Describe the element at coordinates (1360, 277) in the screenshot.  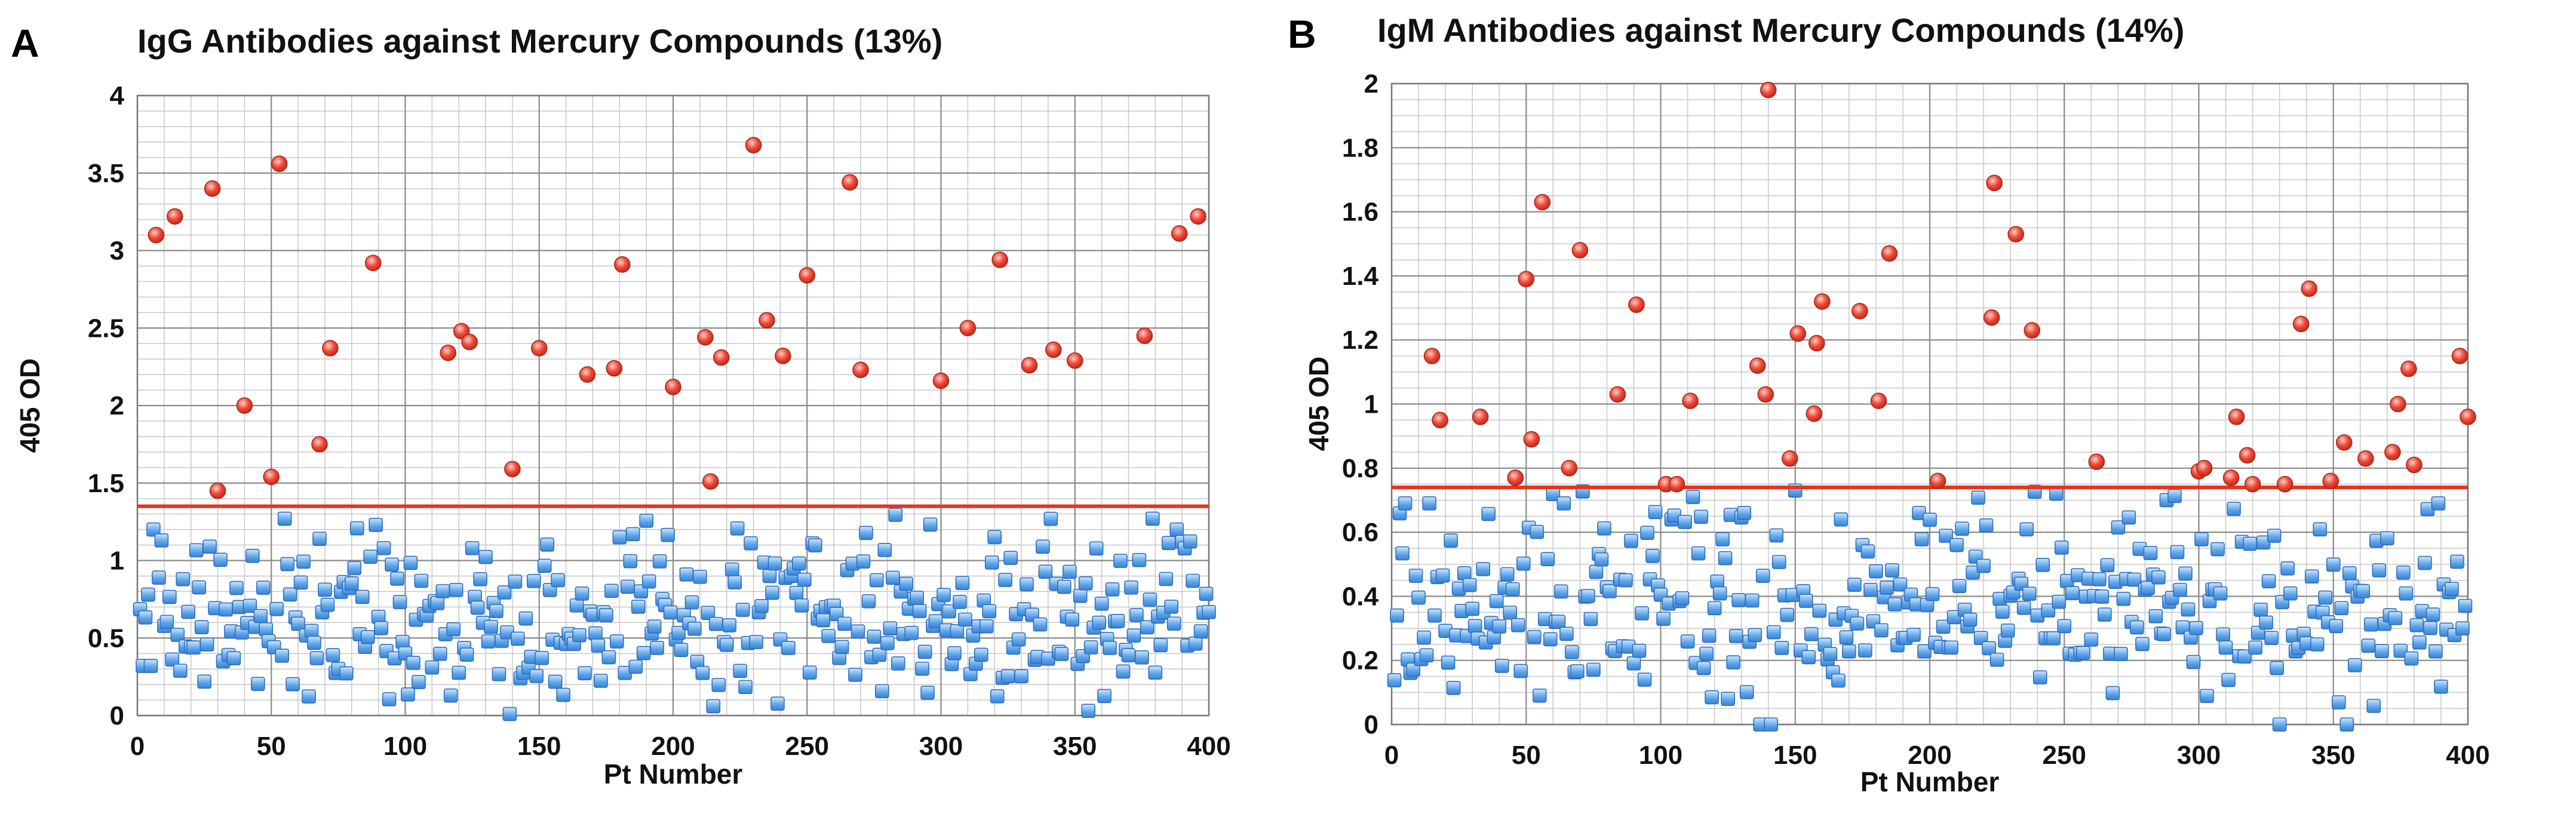
I see `y-tick-label: 1.4` at that location.